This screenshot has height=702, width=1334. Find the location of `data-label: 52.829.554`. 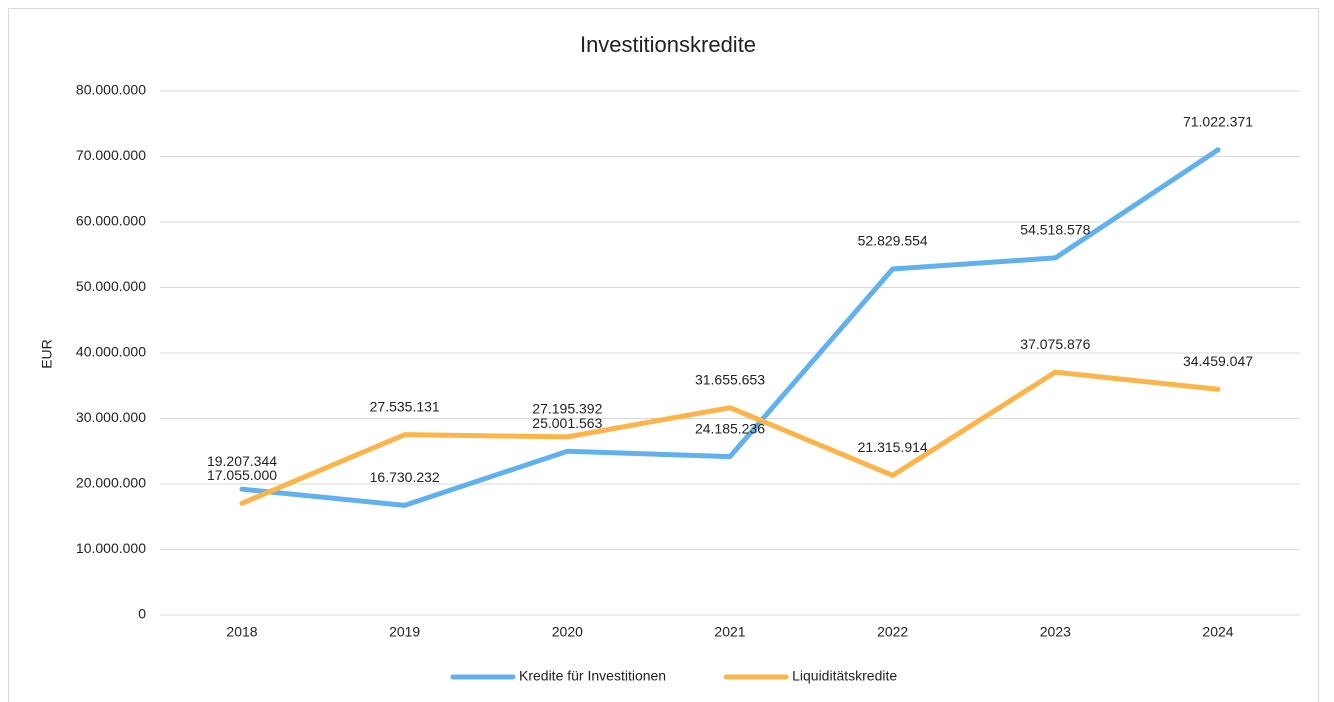

data-label: 52.829.554 is located at coordinates (893, 241).